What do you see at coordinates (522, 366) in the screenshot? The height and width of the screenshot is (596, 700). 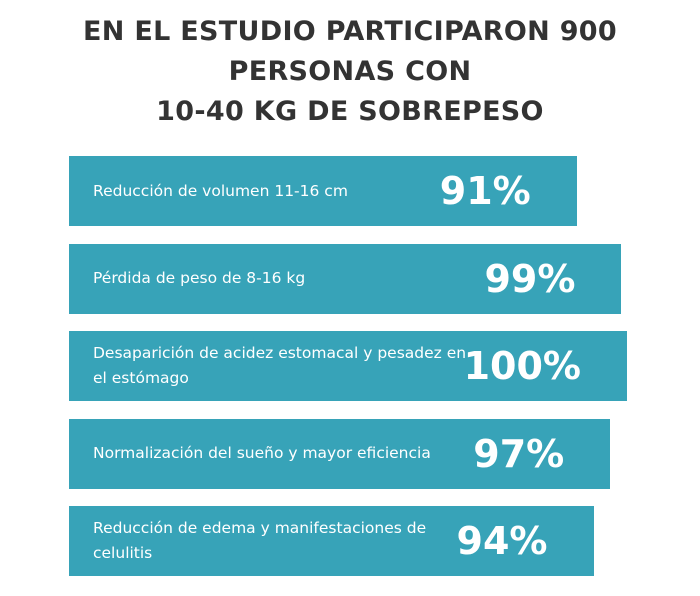 I see `value-label: 100%` at bounding box center [522, 366].